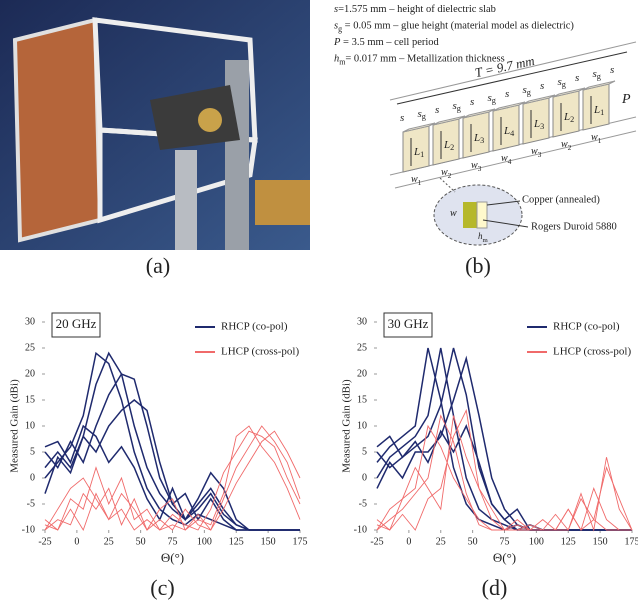 The width and height of the screenshot is (638, 608). What do you see at coordinates (504, 557) in the screenshot?
I see `x-axis-label: Θ(°)` at bounding box center [504, 557].